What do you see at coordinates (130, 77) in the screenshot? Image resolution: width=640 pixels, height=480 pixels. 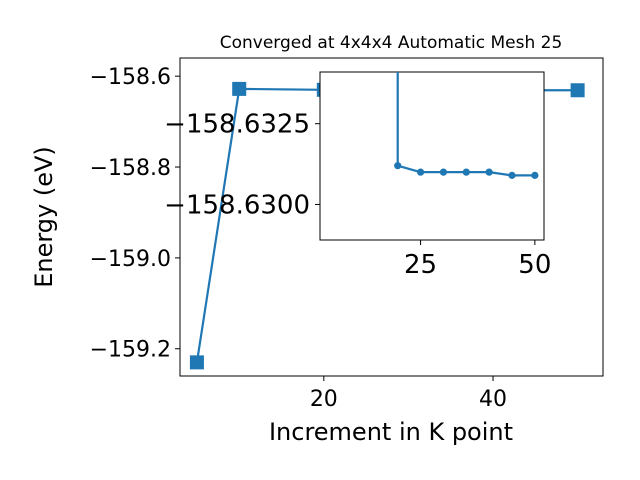 I see `main-y-tick-label: −158.6` at bounding box center [130, 77].